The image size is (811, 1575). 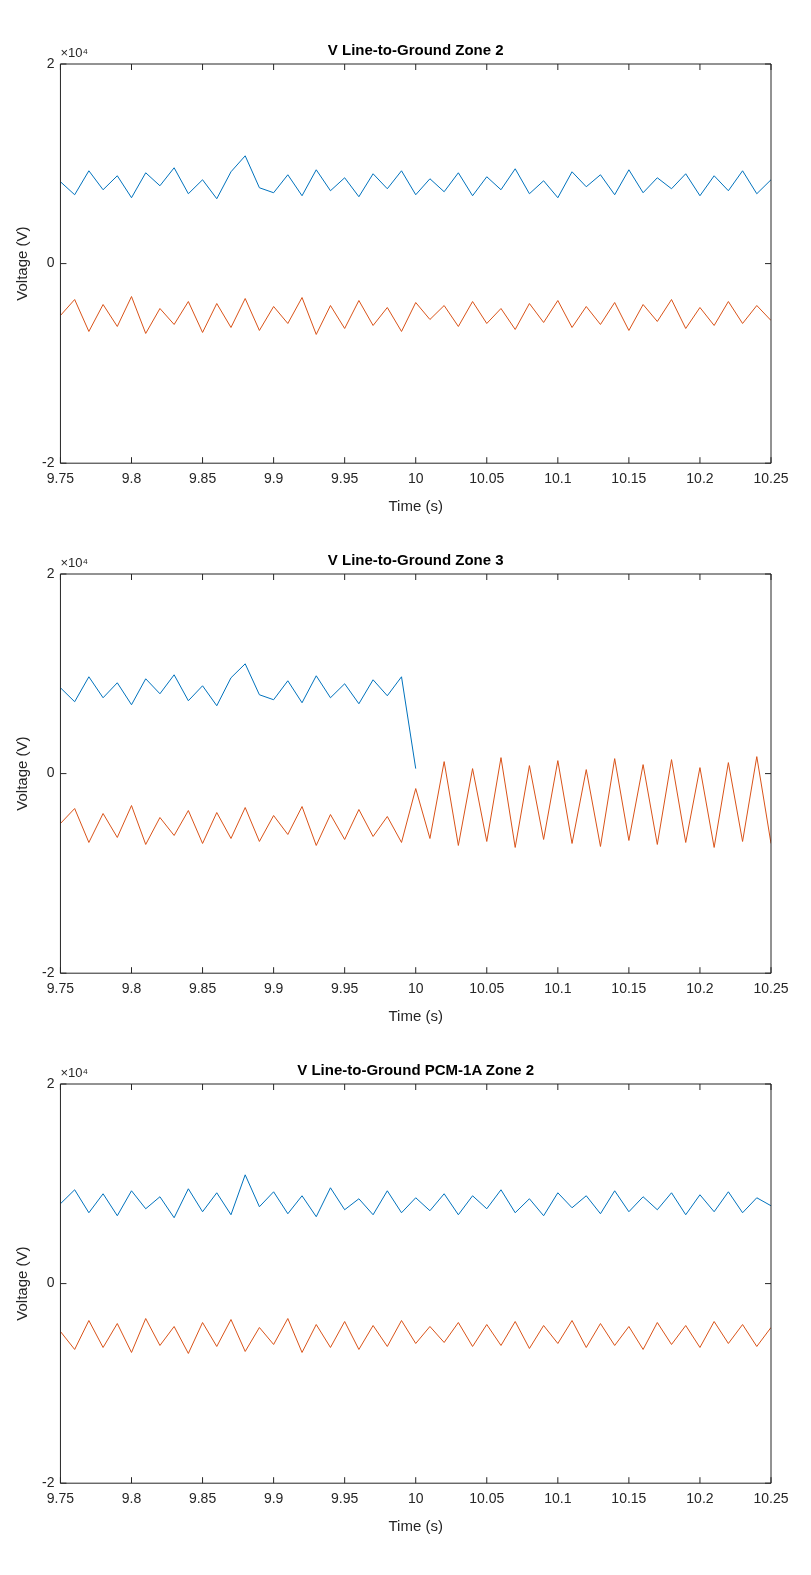 I want to click on chart-title: V Line-to-Ground Zone 2, so click(x=415, y=49).